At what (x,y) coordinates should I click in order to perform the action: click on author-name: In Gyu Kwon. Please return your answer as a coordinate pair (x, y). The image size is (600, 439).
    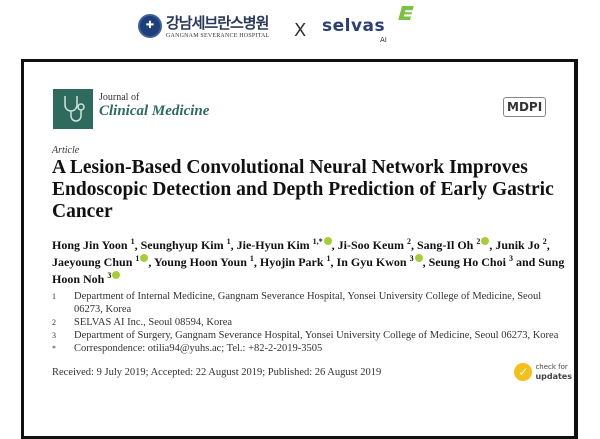
    Looking at the image, I should click on (371, 262).